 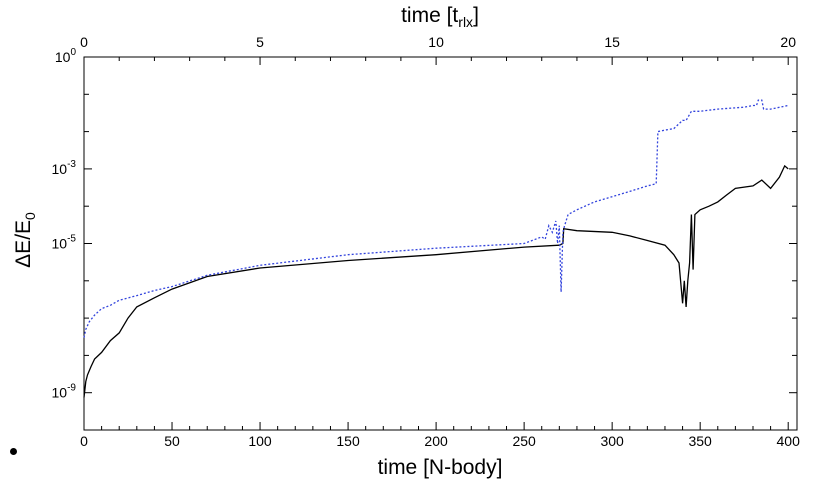 What do you see at coordinates (260, 441) in the screenshot?
I see `x-tick-label: 100` at bounding box center [260, 441].